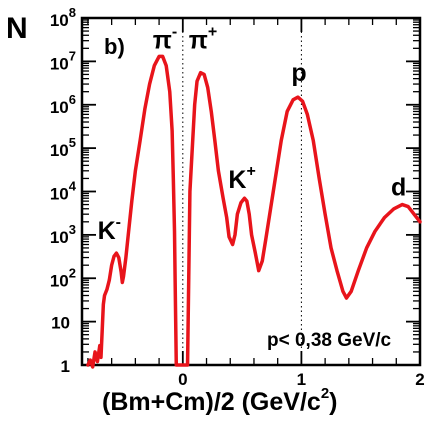 The width and height of the screenshot is (427, 421). I want to click on y-tick-exp: 2, so click(72, 272).